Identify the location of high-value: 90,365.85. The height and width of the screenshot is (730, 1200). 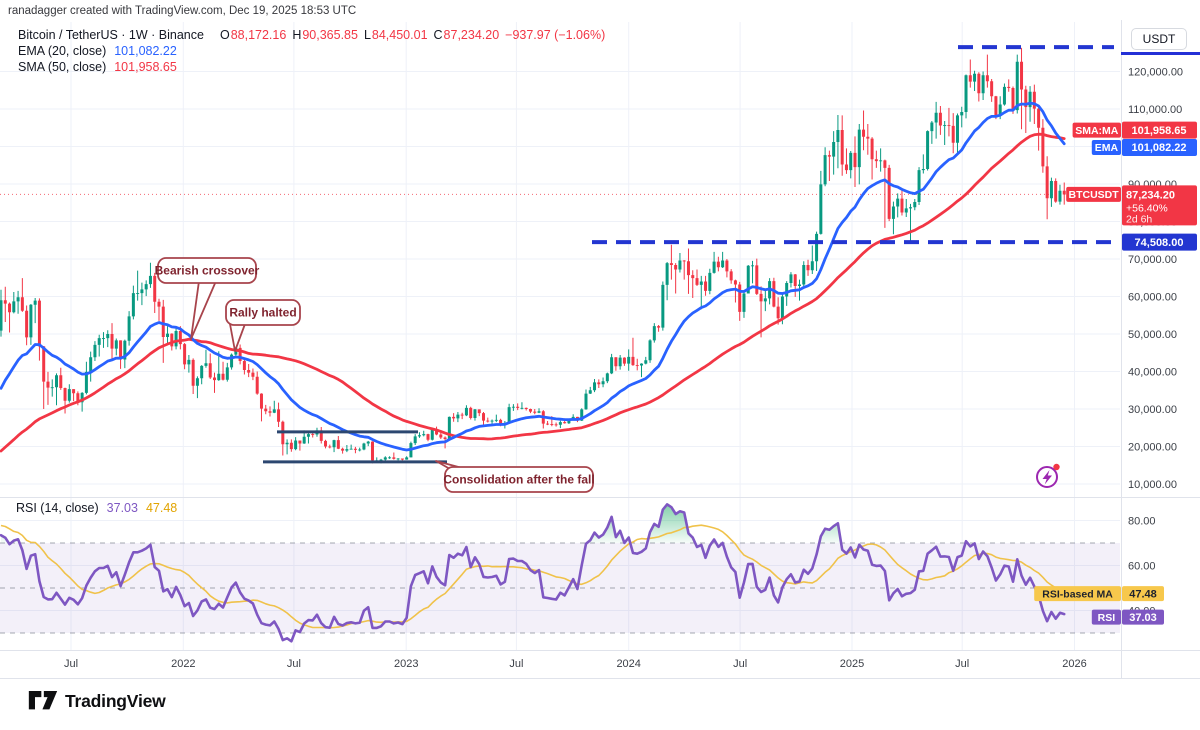
(330, 35).